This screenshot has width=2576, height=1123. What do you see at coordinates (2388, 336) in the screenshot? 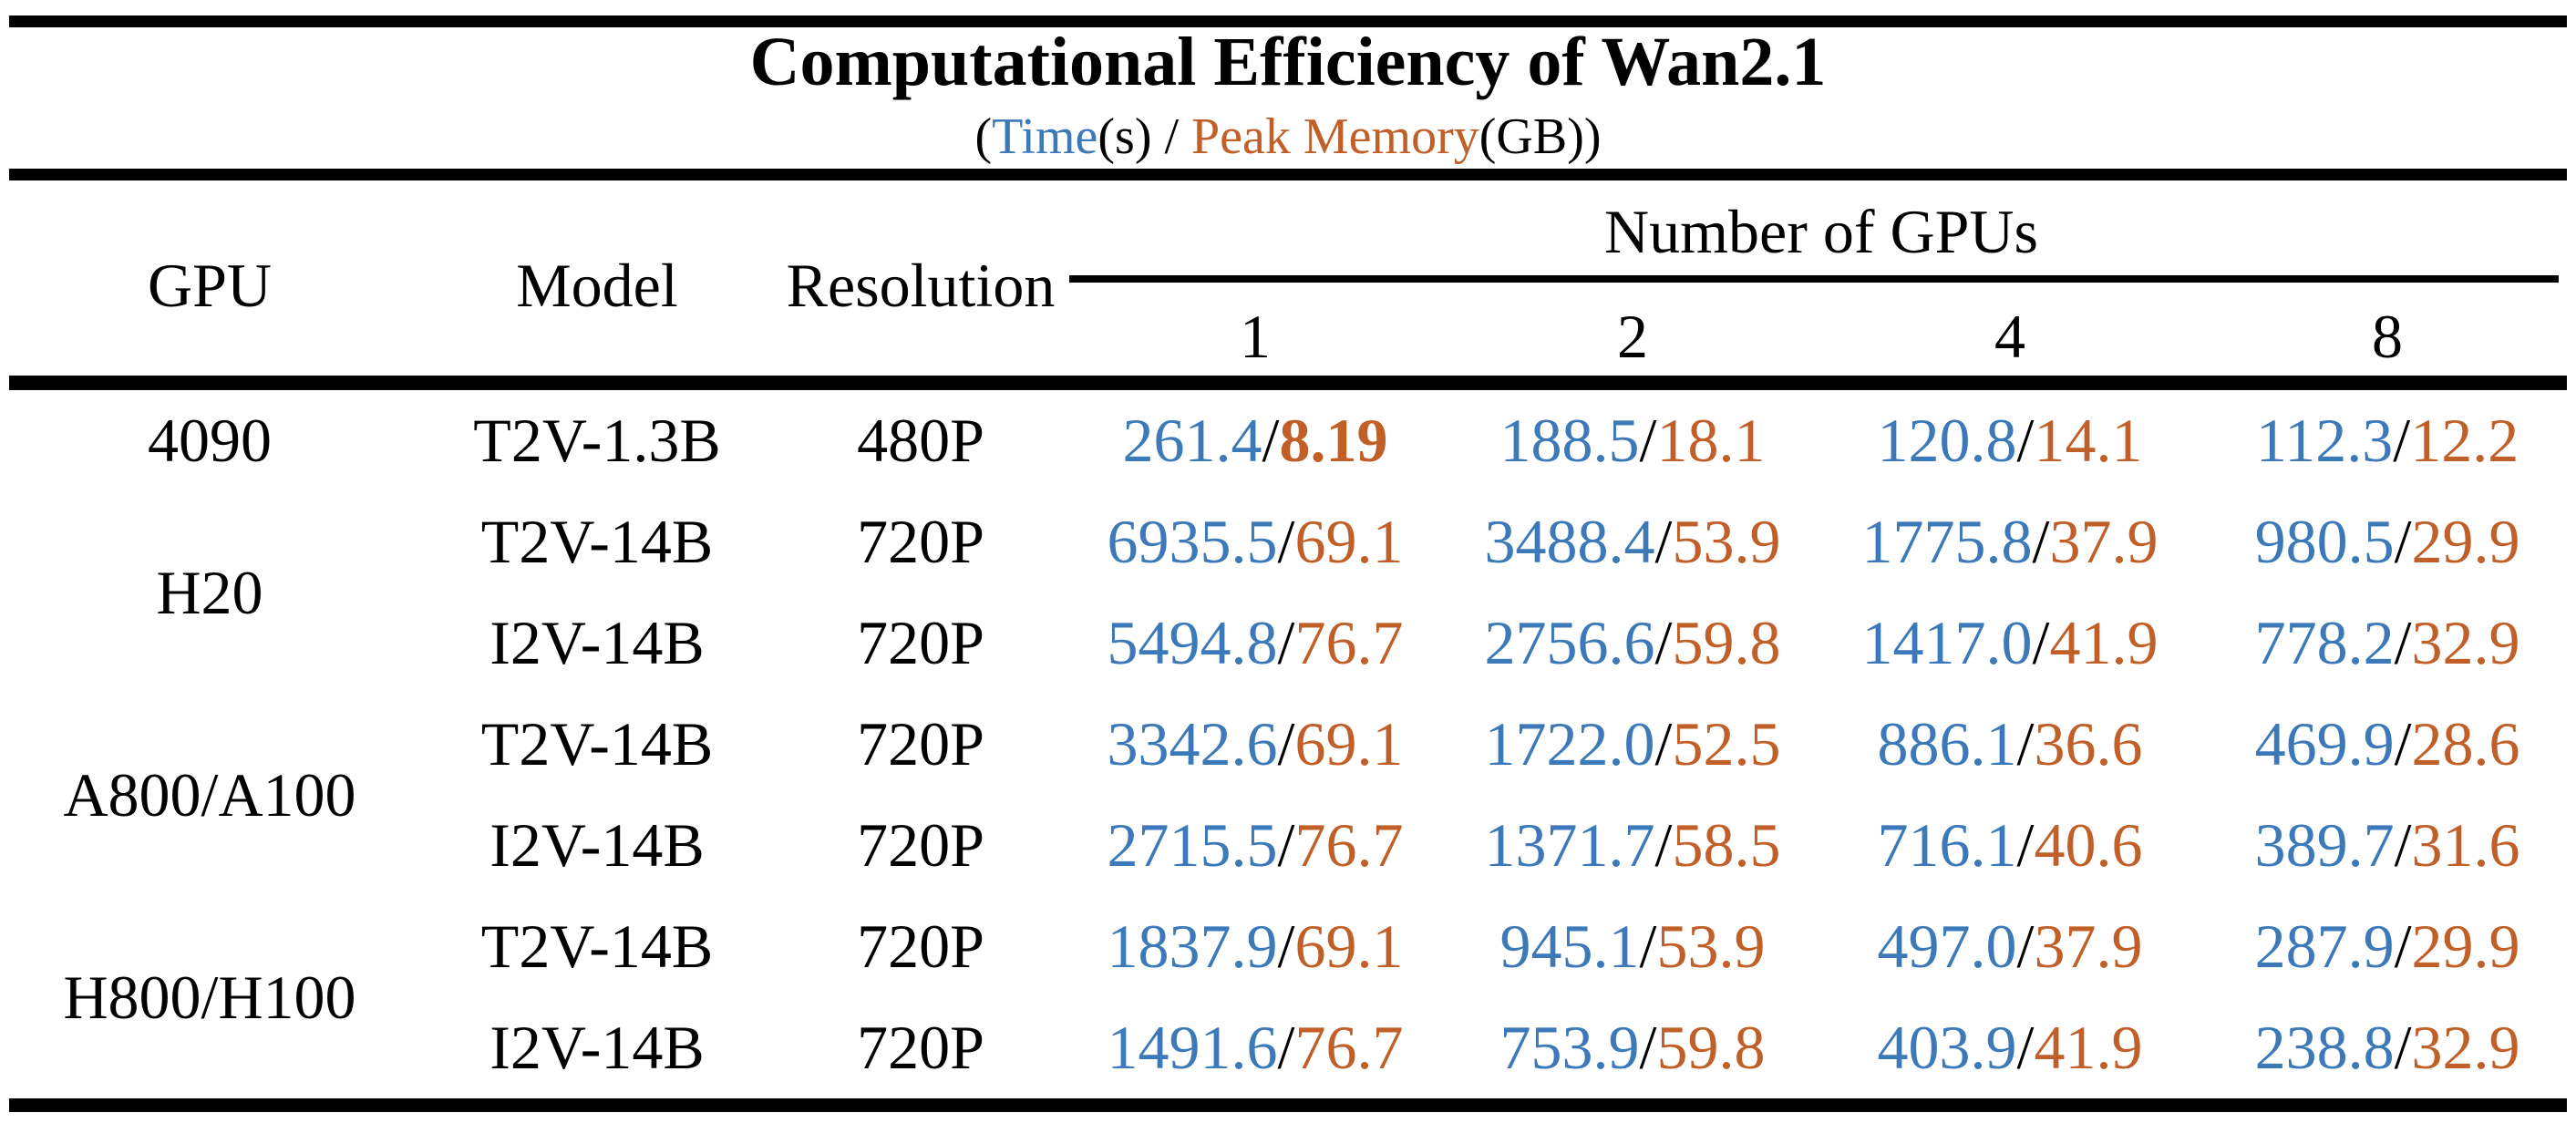
I see `col-header-gpus-8: 8` at bounding box center [2388, 336].